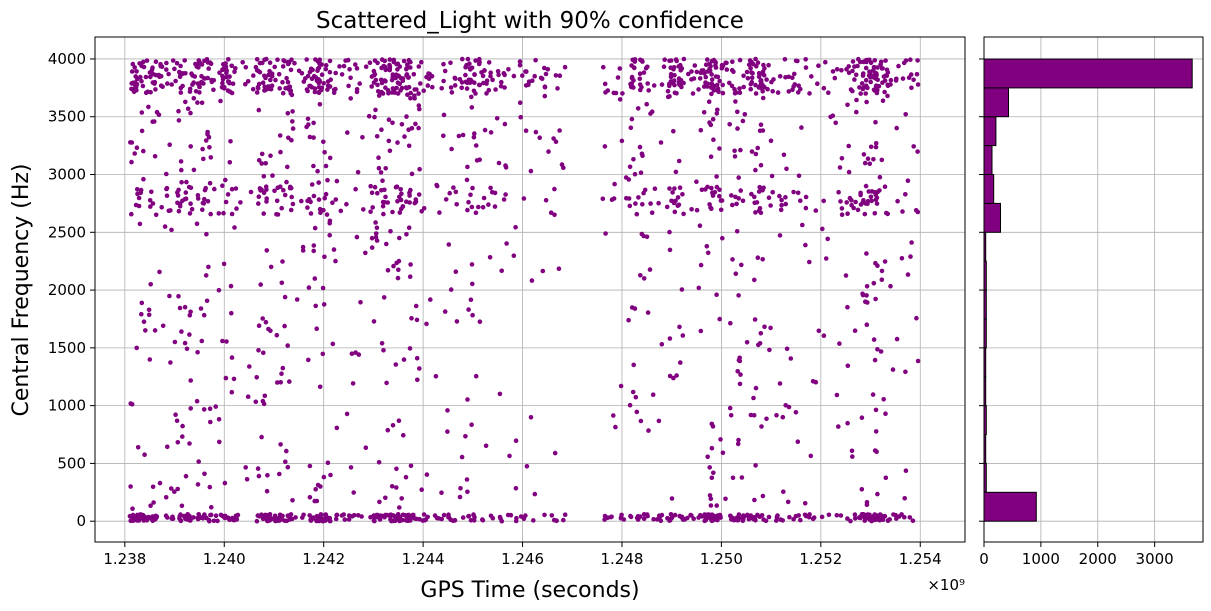  I want to click on y-tick-label: 1500, so click(67, 348).